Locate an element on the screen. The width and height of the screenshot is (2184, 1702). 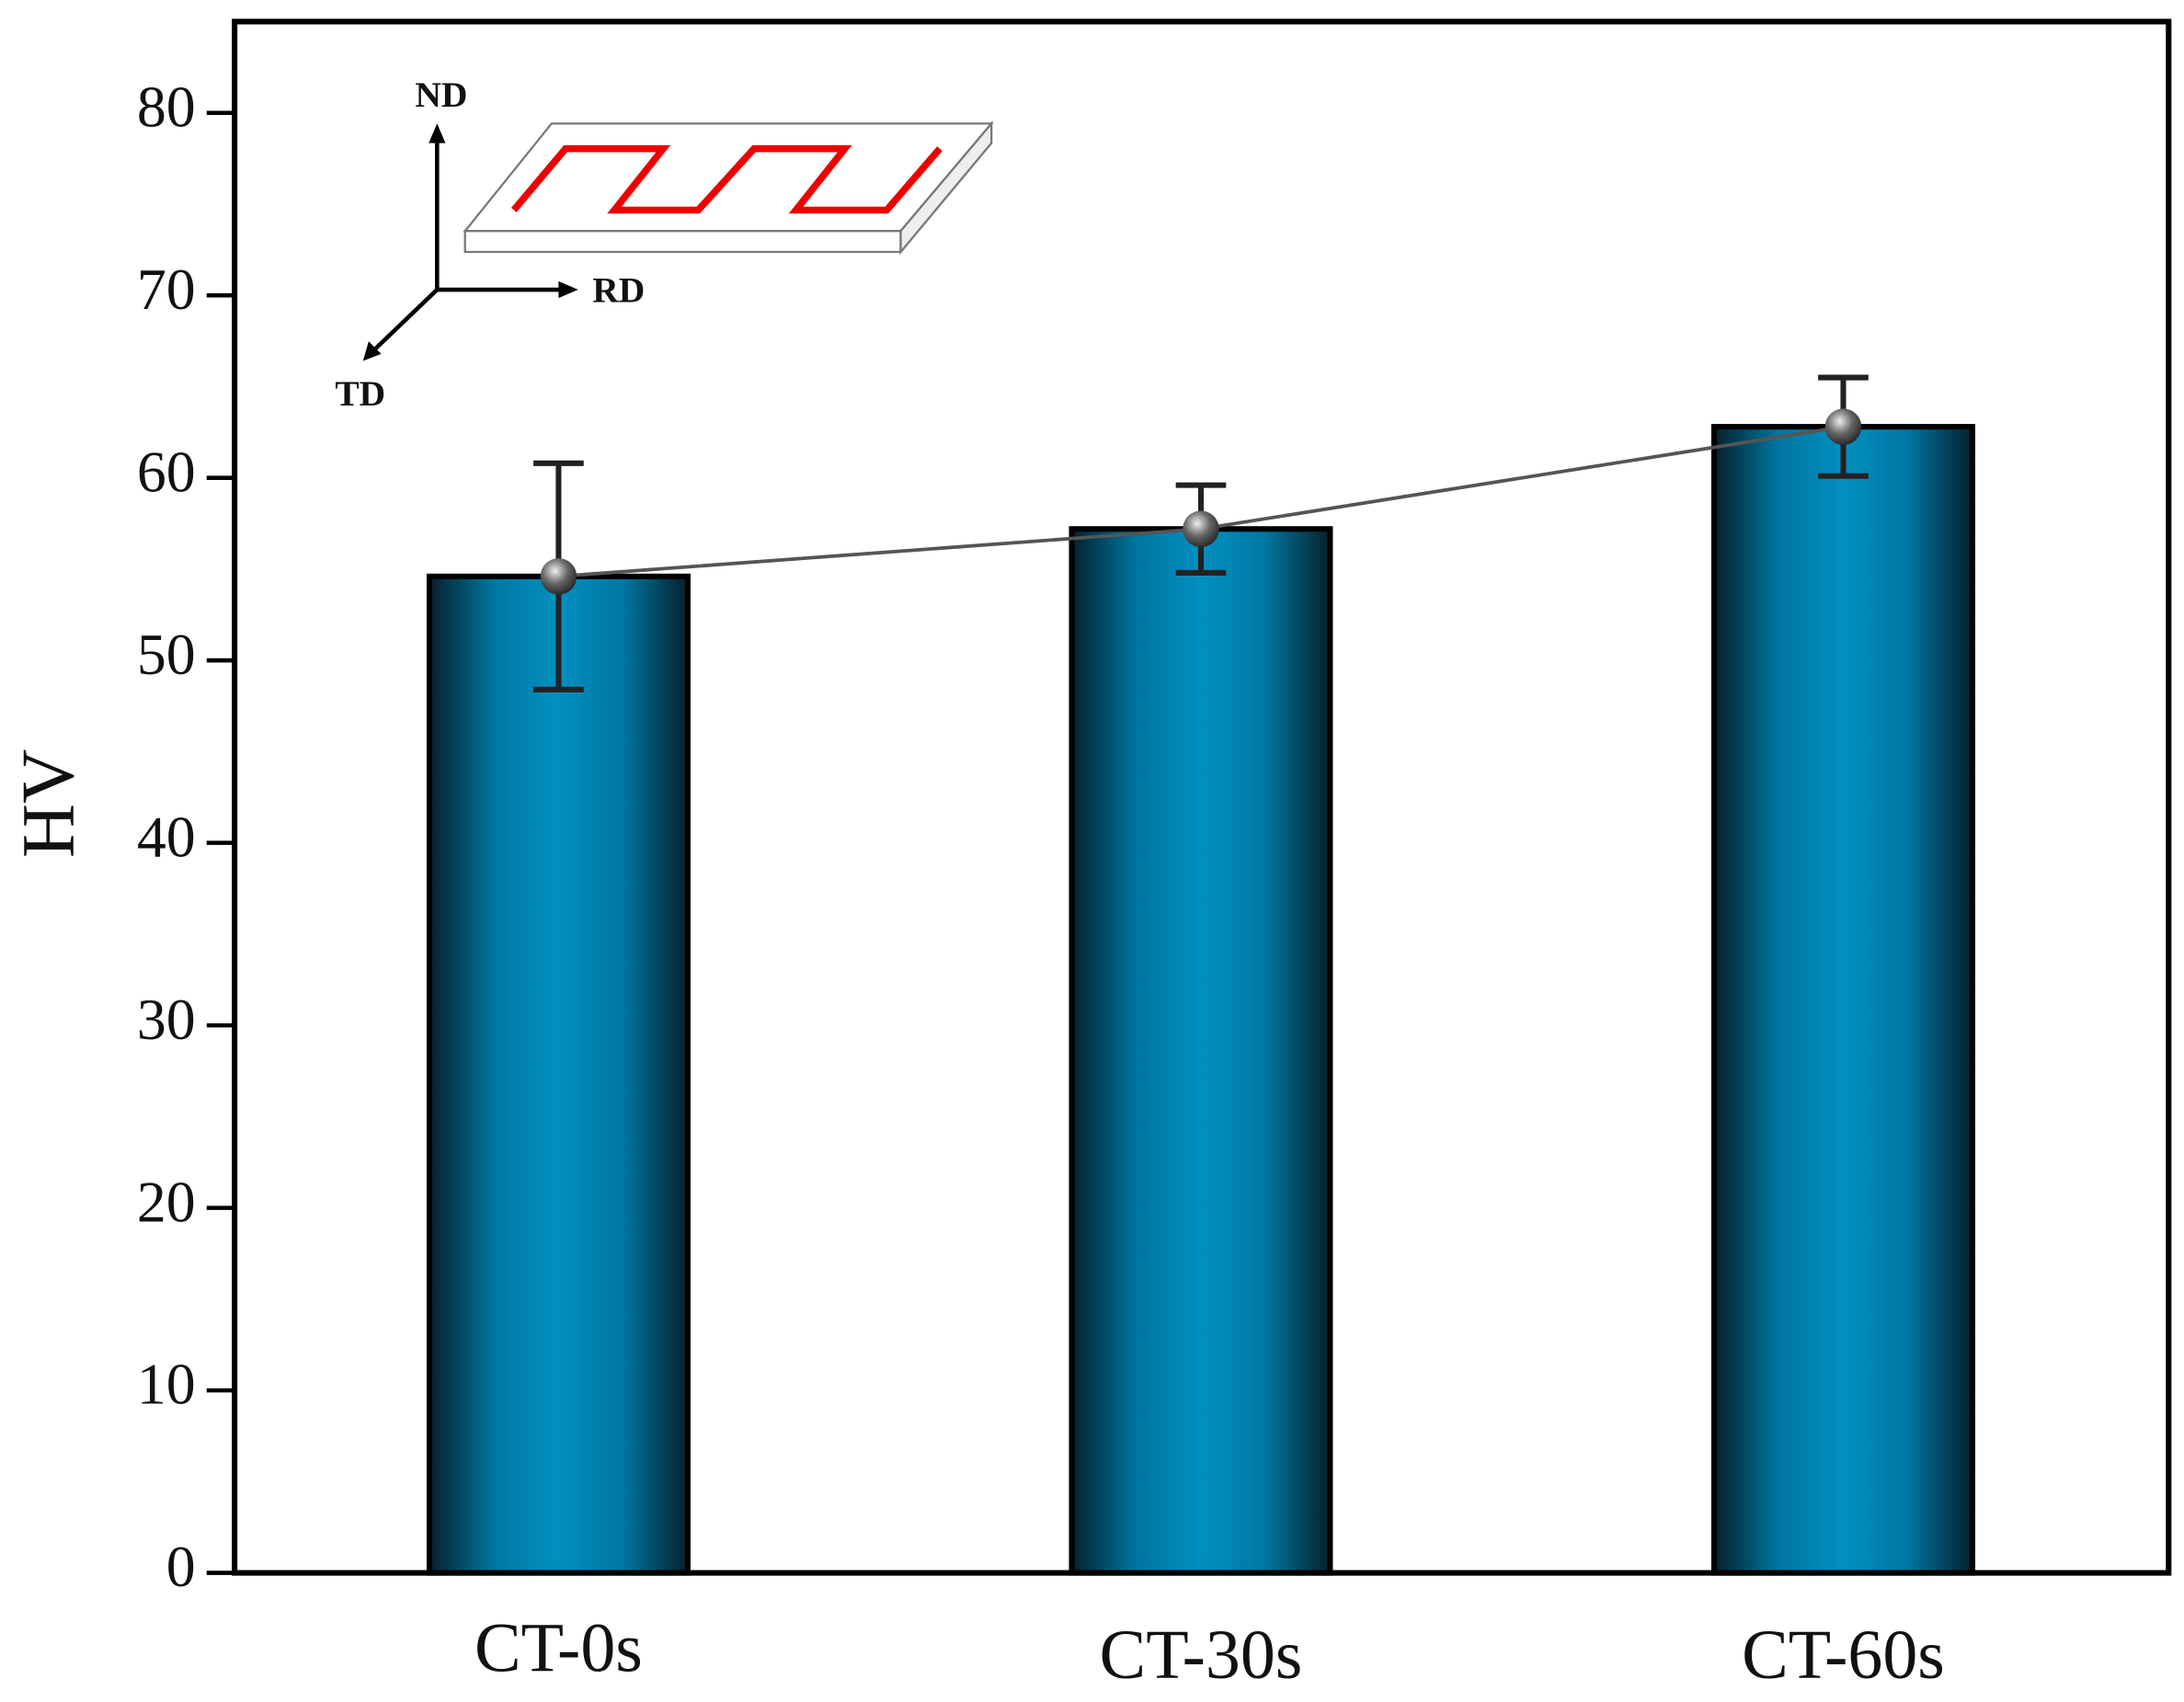
inset: ND RD TD is located at coordinates (664, 244).